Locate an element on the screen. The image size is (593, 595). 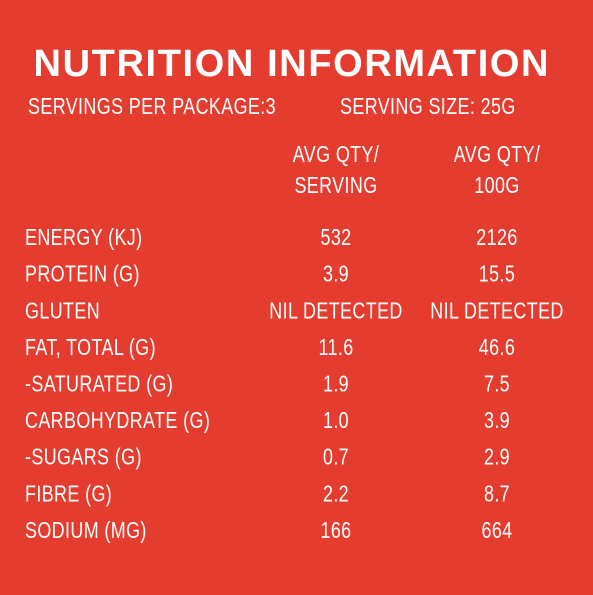
row-label: ENERGY (KJ) is located at coordinates (84, 238).